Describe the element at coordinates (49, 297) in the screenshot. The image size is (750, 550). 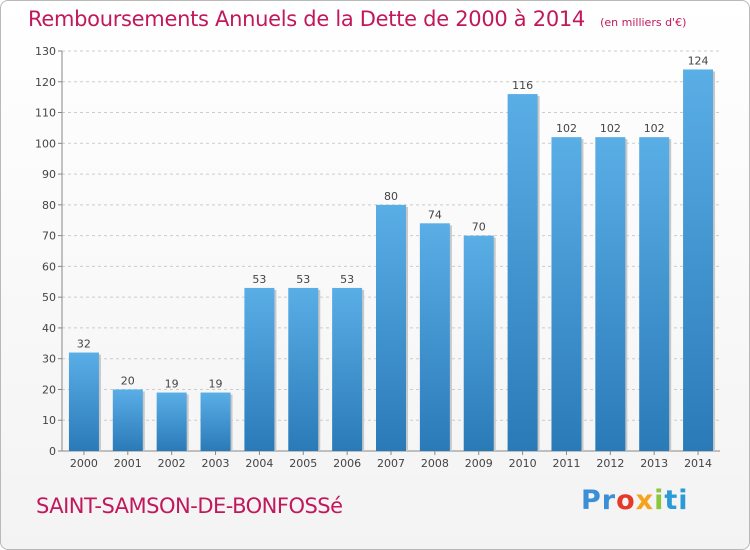
I see `y-tick-label: 50` at that location.